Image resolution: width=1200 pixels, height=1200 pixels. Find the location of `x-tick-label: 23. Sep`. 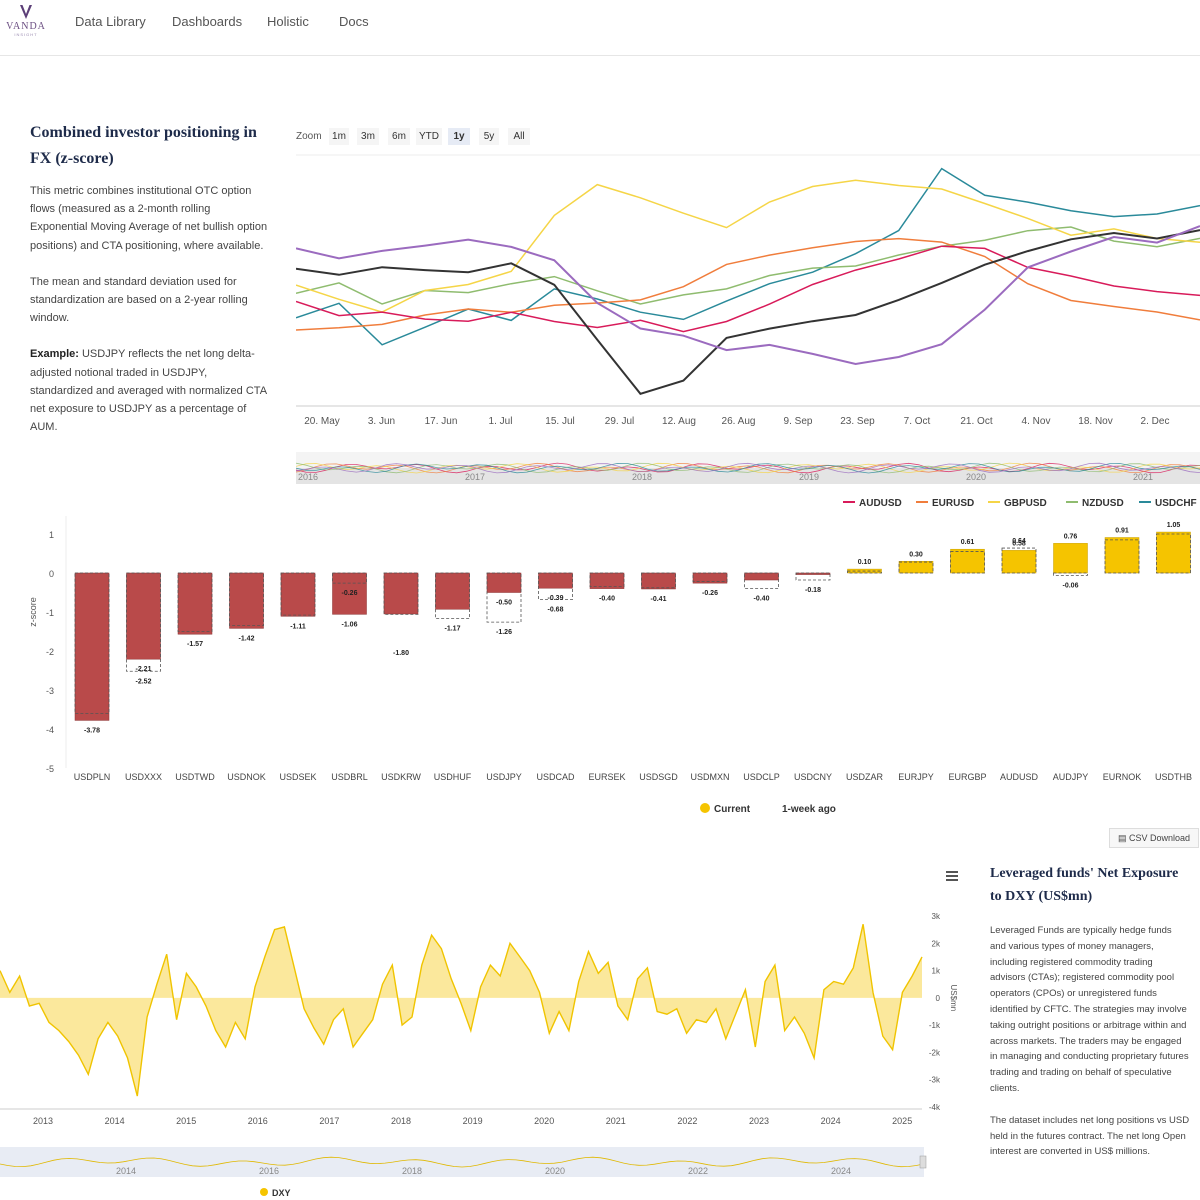

x-tick-label: 23. Sep is located at coordinates (857, 421).